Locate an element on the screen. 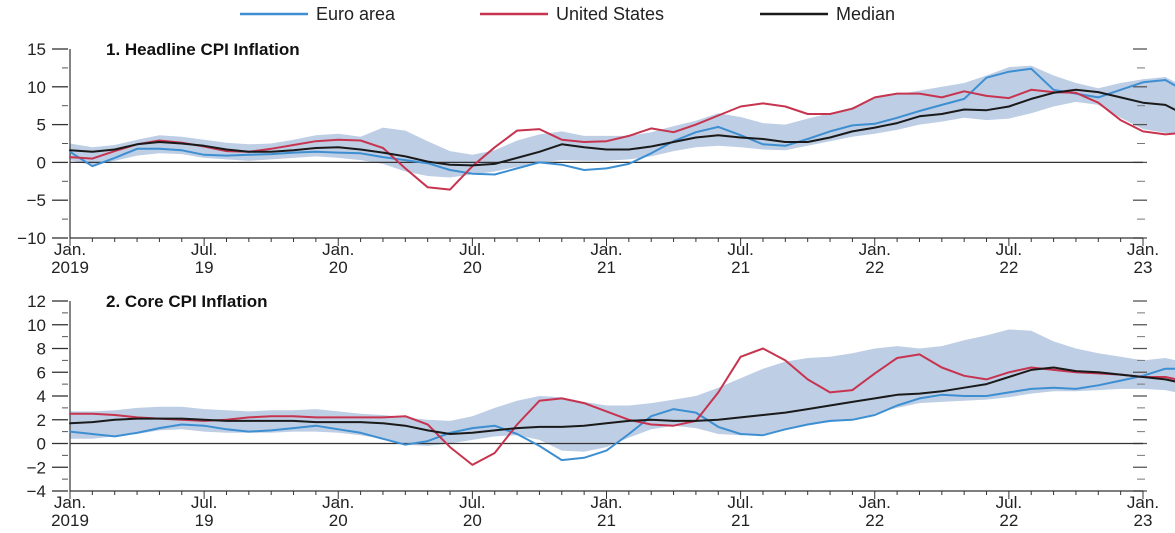  y-tick-label: 8 is located at coordinates (41, 349).